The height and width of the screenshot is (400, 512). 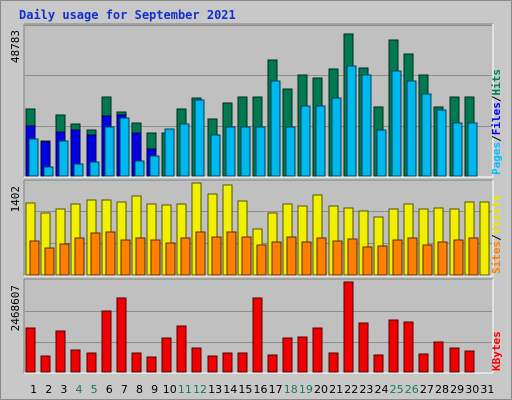 I want to click on kbytes-legend: KBytes, so click(x=496, y=351).